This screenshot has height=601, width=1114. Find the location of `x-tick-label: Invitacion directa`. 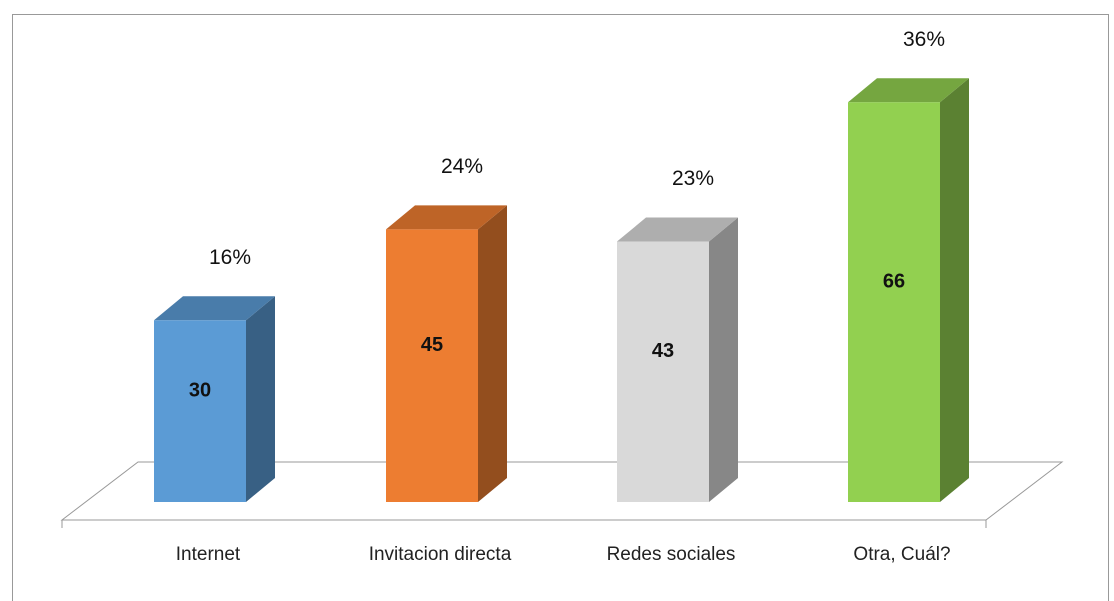

x-tick-label: Invitacion directa is located at coordinates (440, 554).